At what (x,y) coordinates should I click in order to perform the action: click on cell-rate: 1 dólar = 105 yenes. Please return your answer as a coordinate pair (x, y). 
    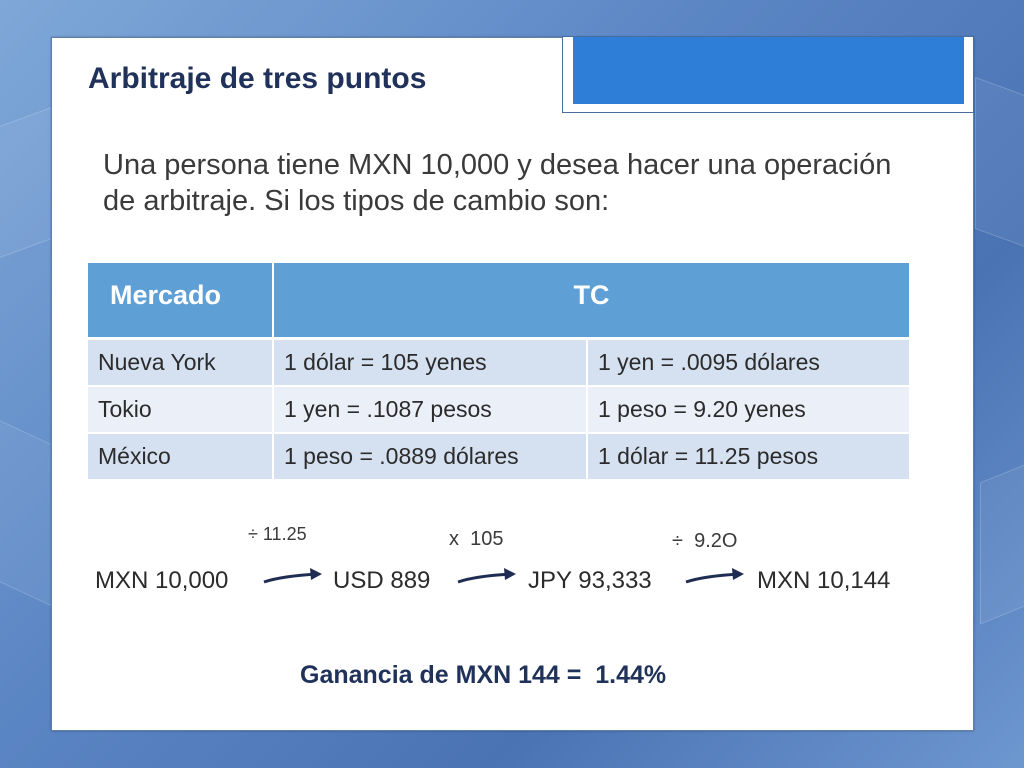
    Looking at the image, I should click on (430, 362).